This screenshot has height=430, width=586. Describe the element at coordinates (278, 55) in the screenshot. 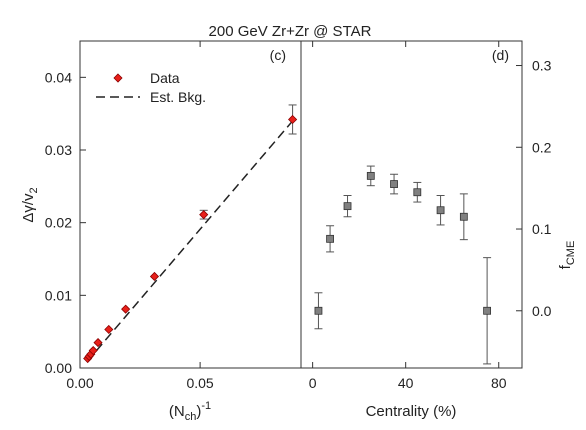

I see `panel-c-label: (c)` at that location.